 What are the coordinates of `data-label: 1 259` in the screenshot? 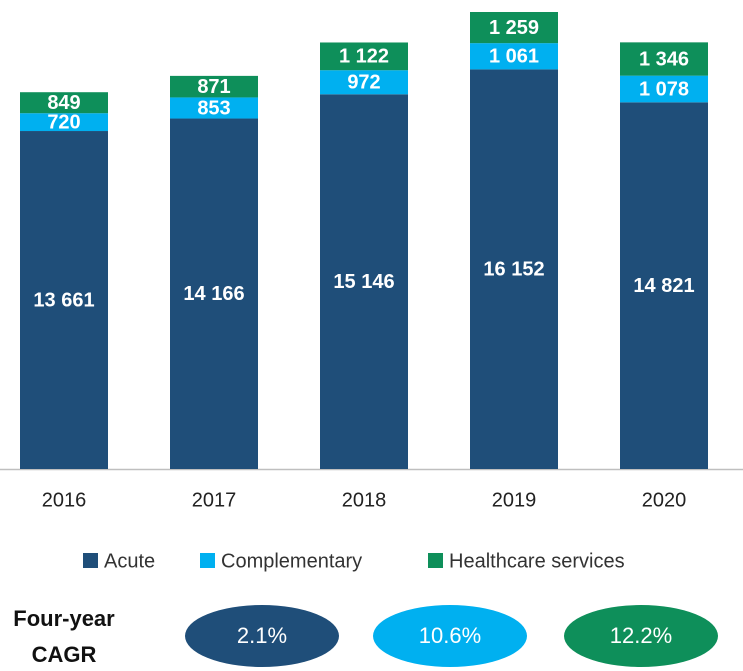 It's located at (514, 28).